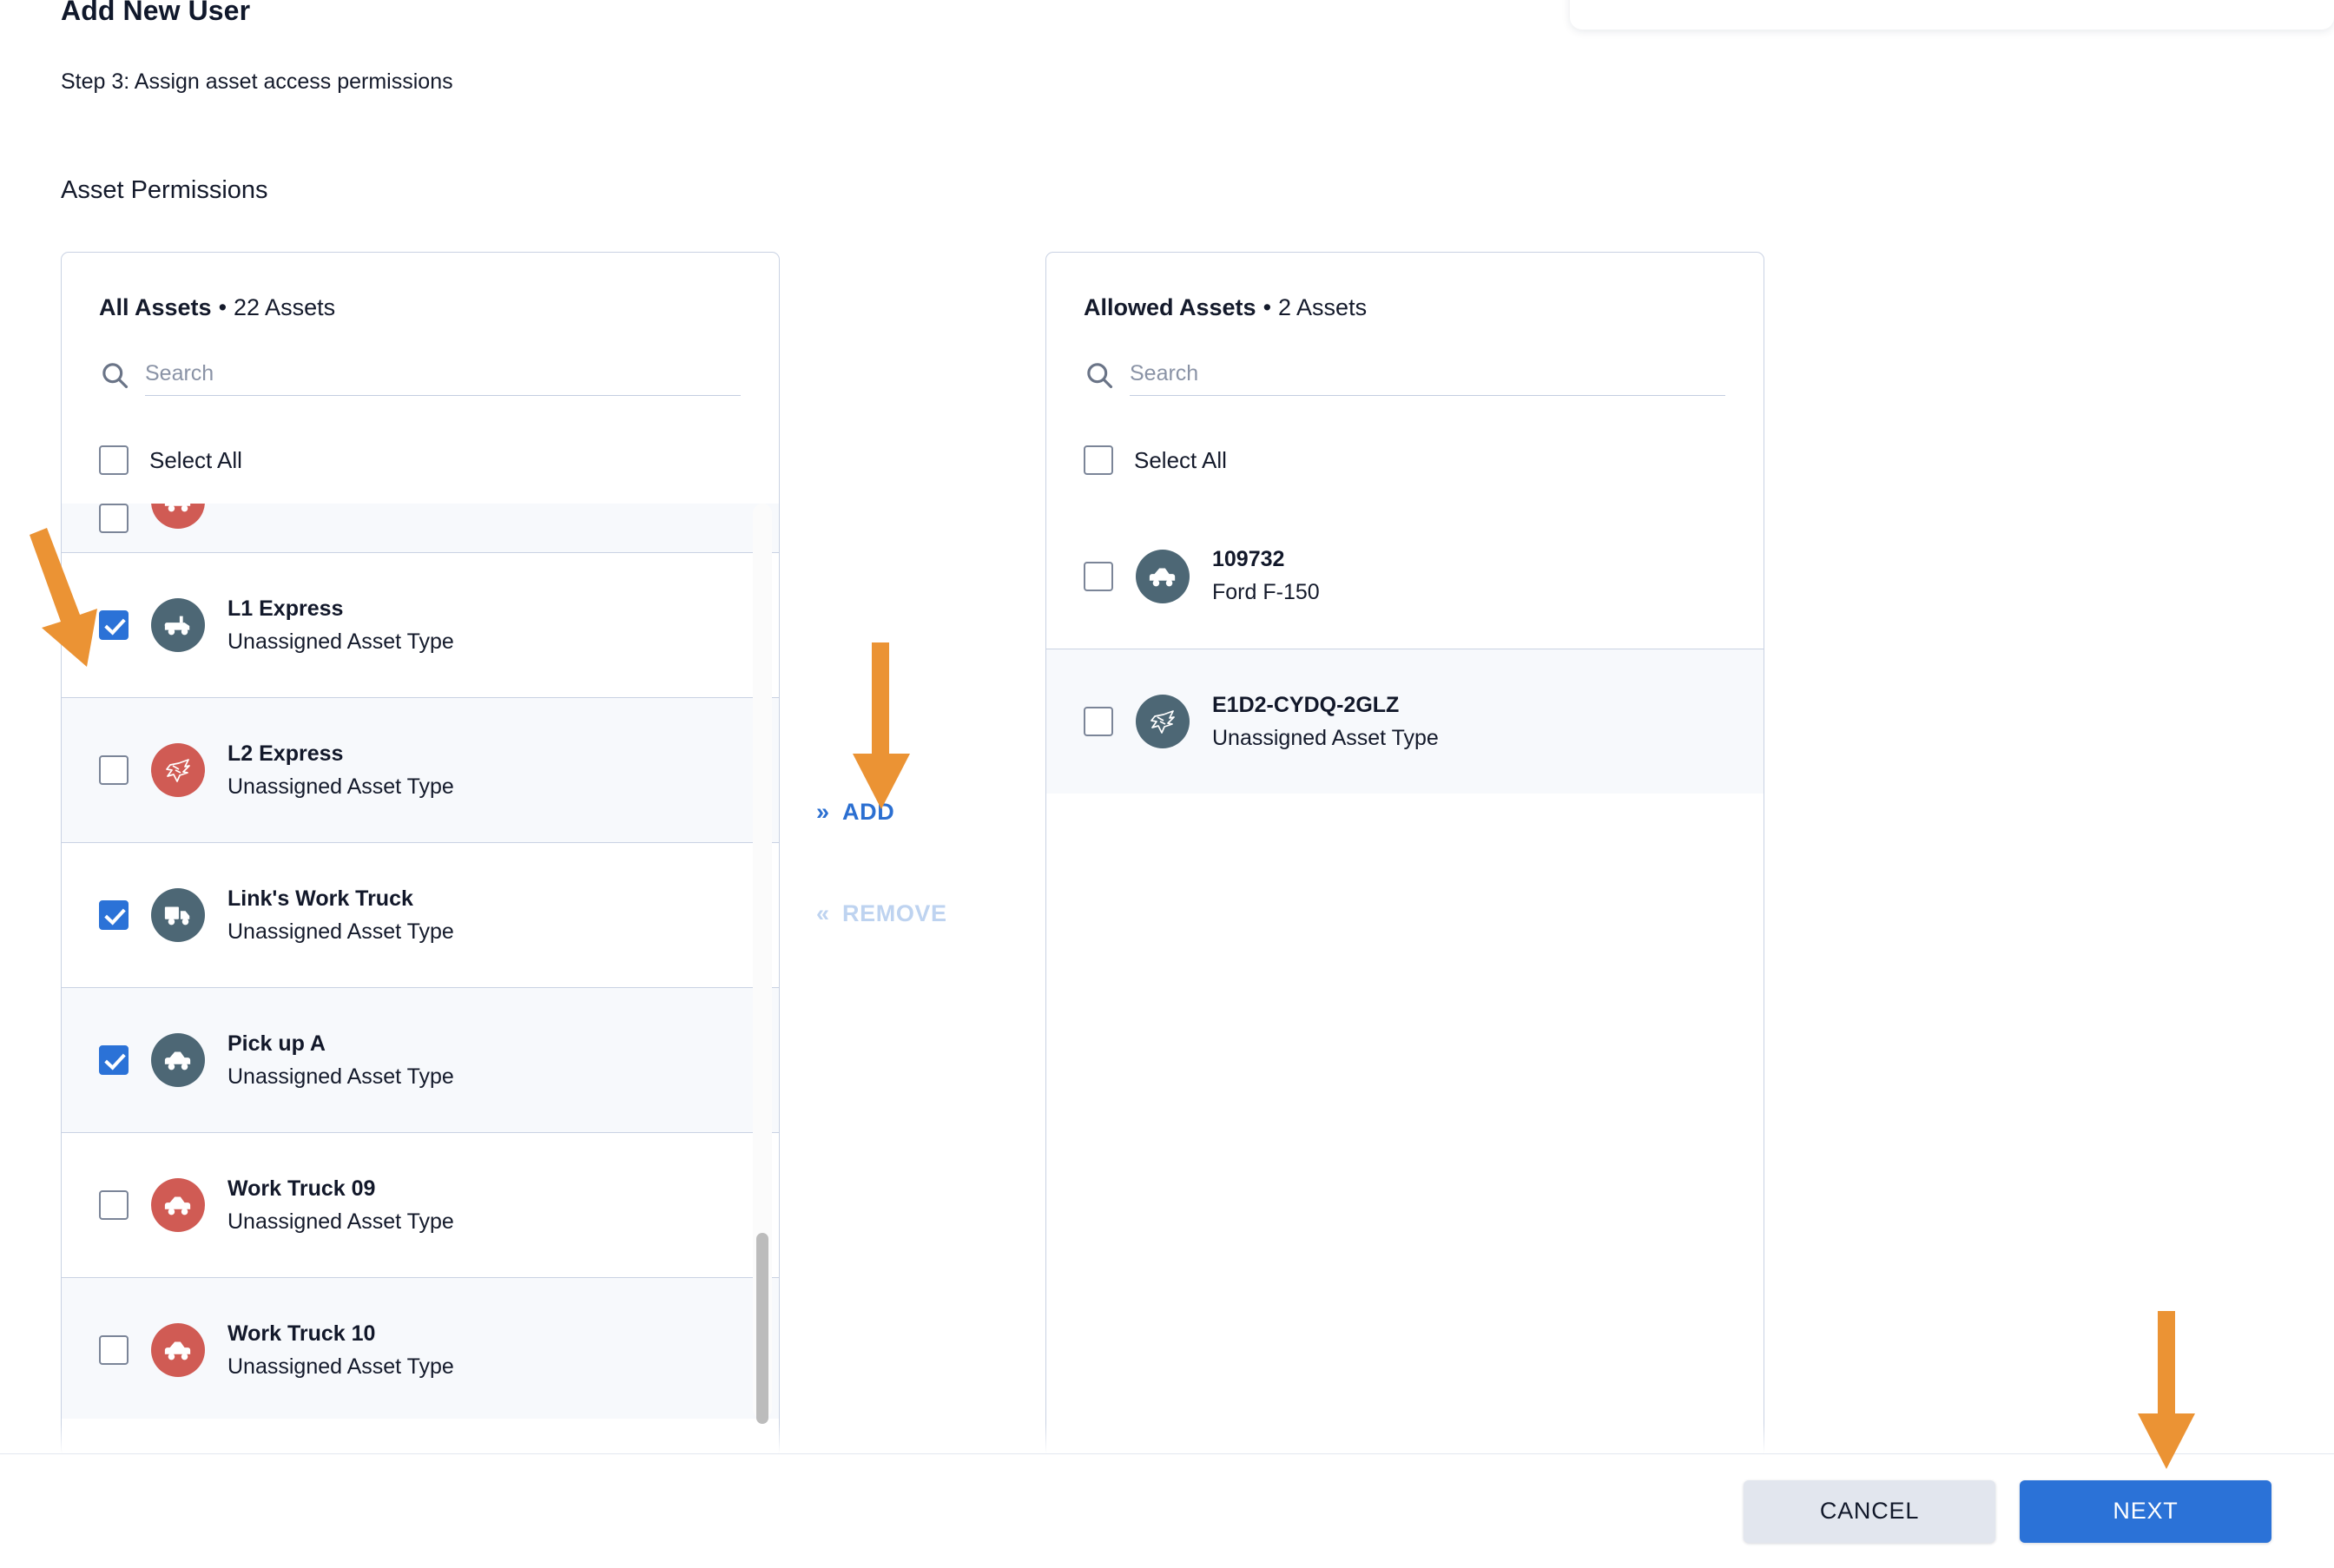 The image size is (2334, 1568). Describe the element at coordinates (285, 753) in the screenshot. I see `list-item-name: L2 Express` at that location.